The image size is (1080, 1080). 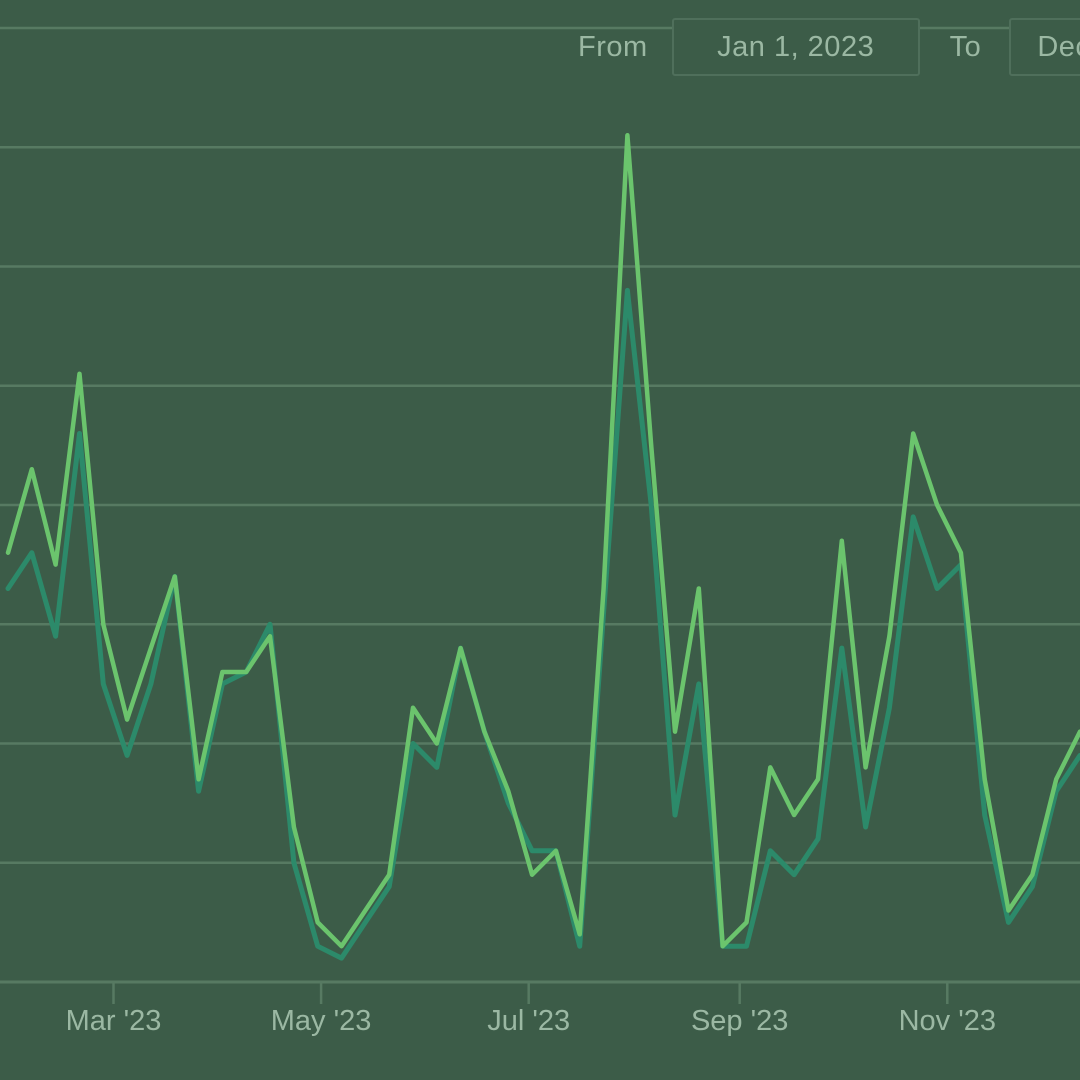 I want to click on range-to-label: To, so click(x=965, y=46).